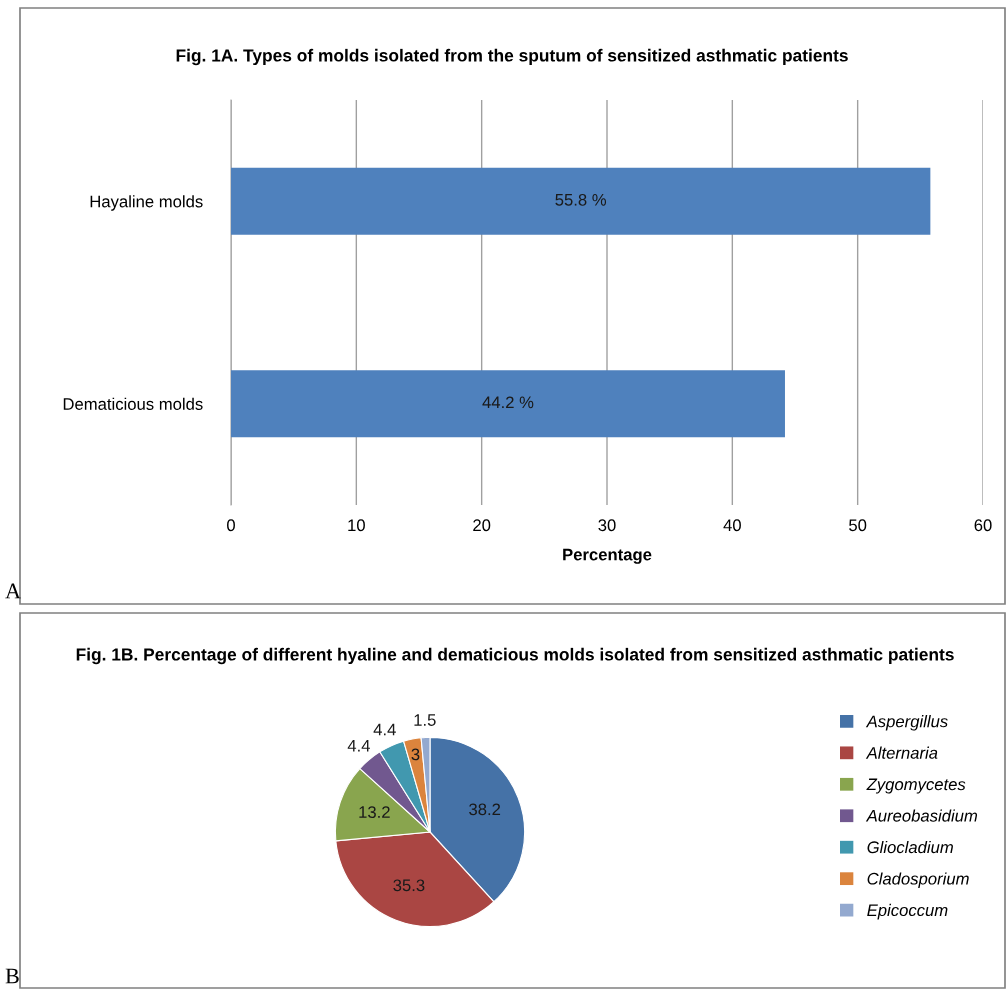  What do you see at coordinates (515, 656) in the screenshot?
I see `chart-title: Fig. 1B. Percentage of different hyaline and dematicious molds isolated from sensitized asthmatic patients` at bounding box center [515, 656].